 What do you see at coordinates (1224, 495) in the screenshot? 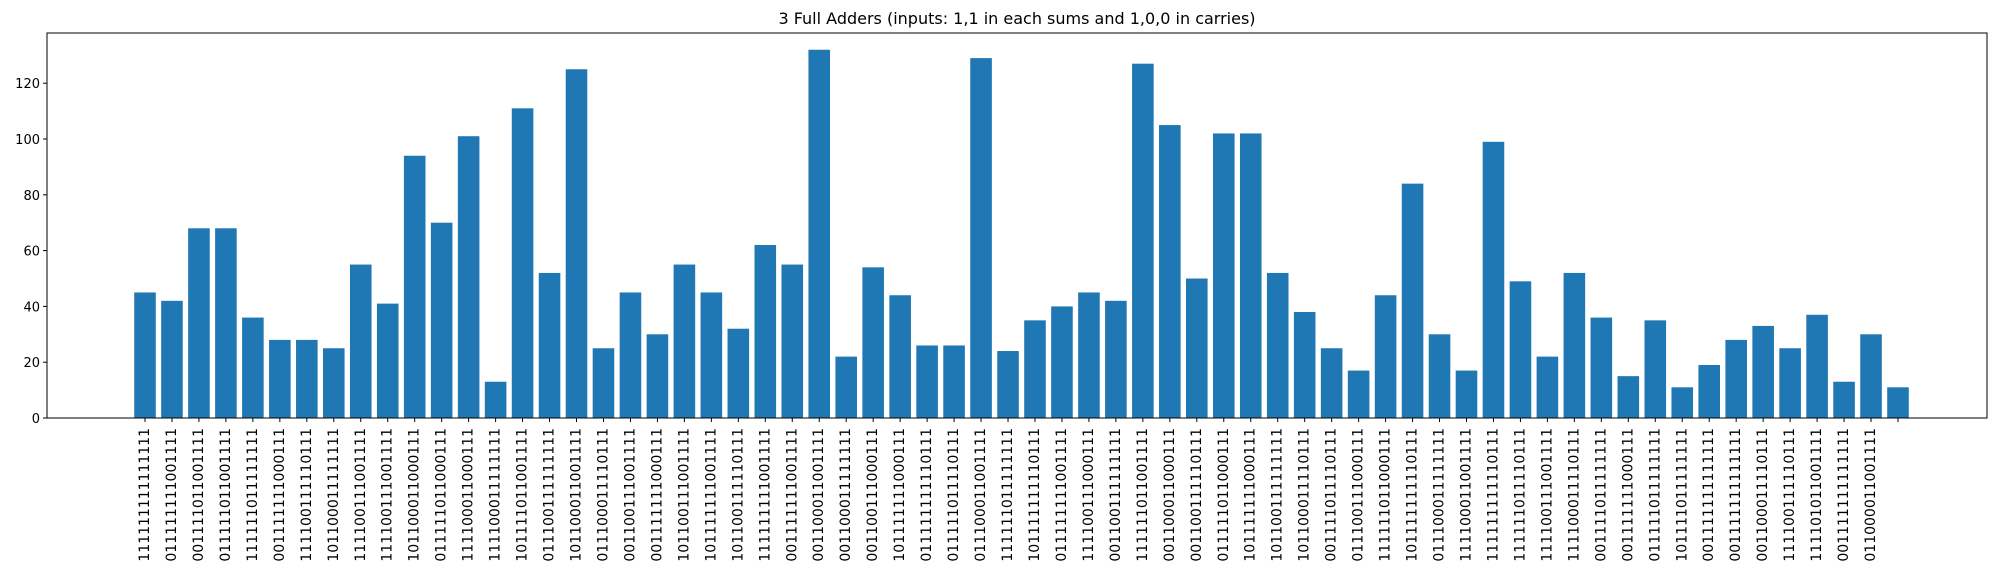
I see `x-tick-label: 011111011000111` at bounding box center [1224, 495].